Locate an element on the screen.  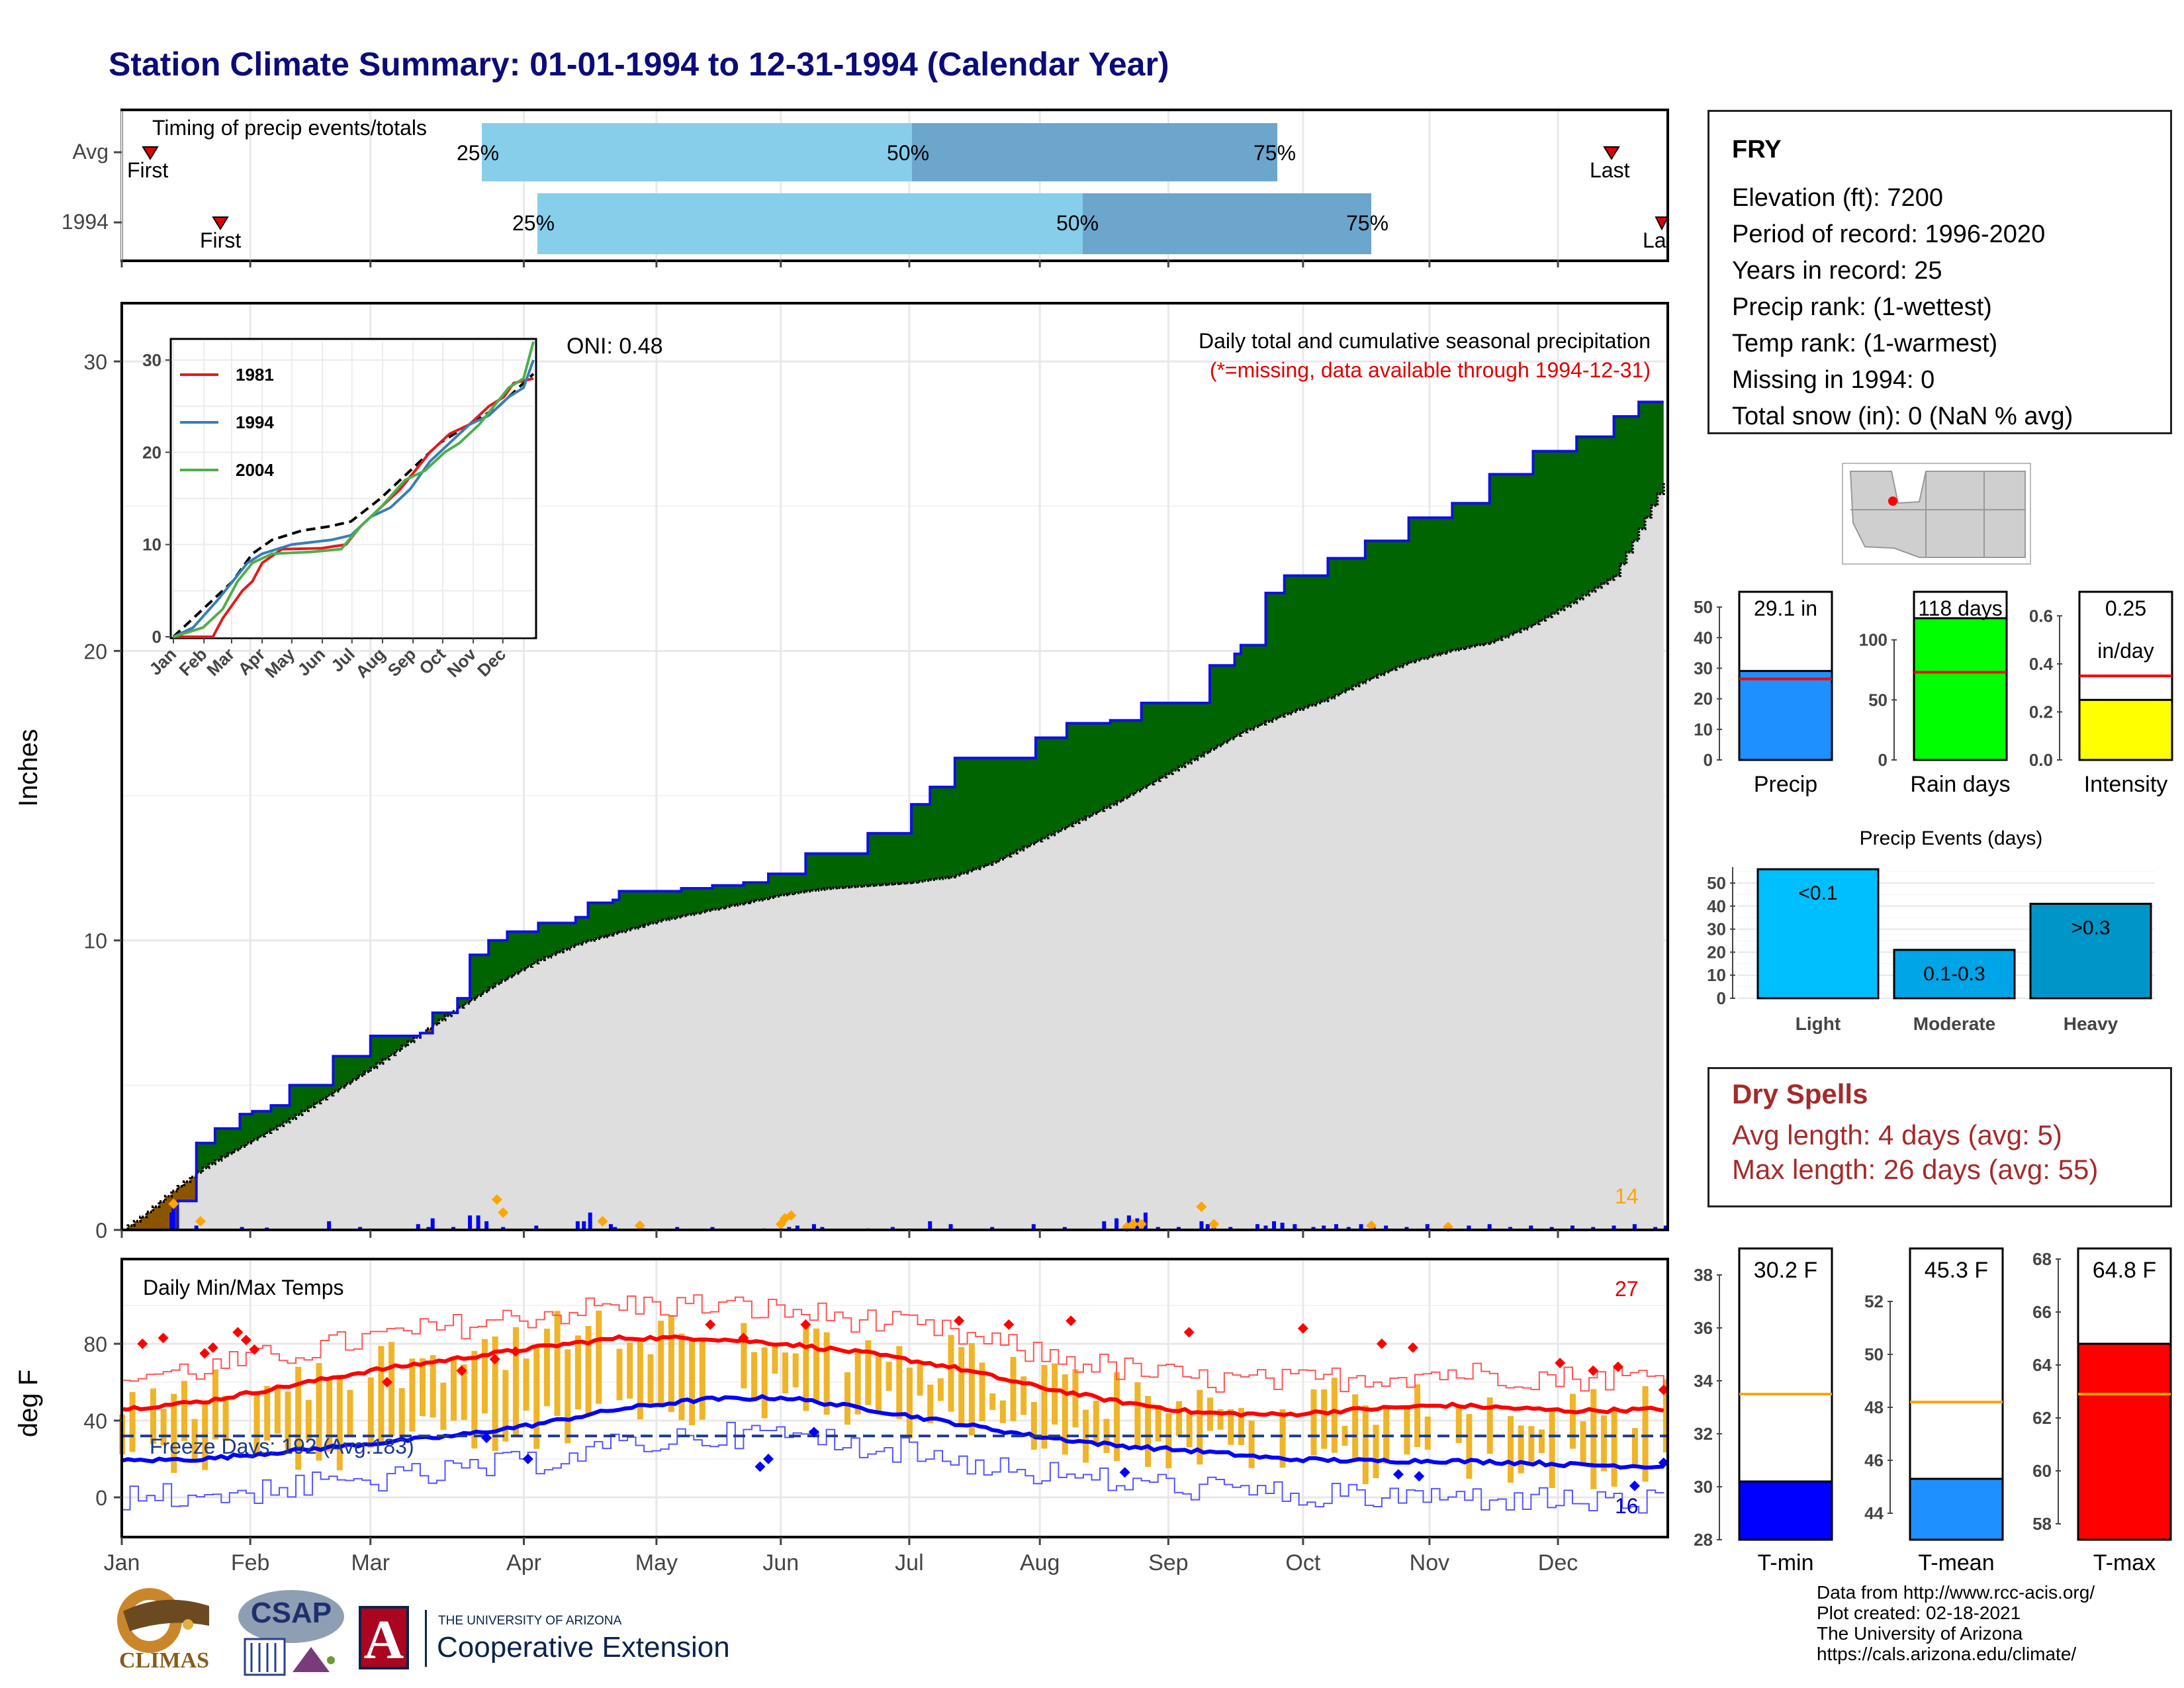
month-tick: May is located at coordinates (656, 1562).